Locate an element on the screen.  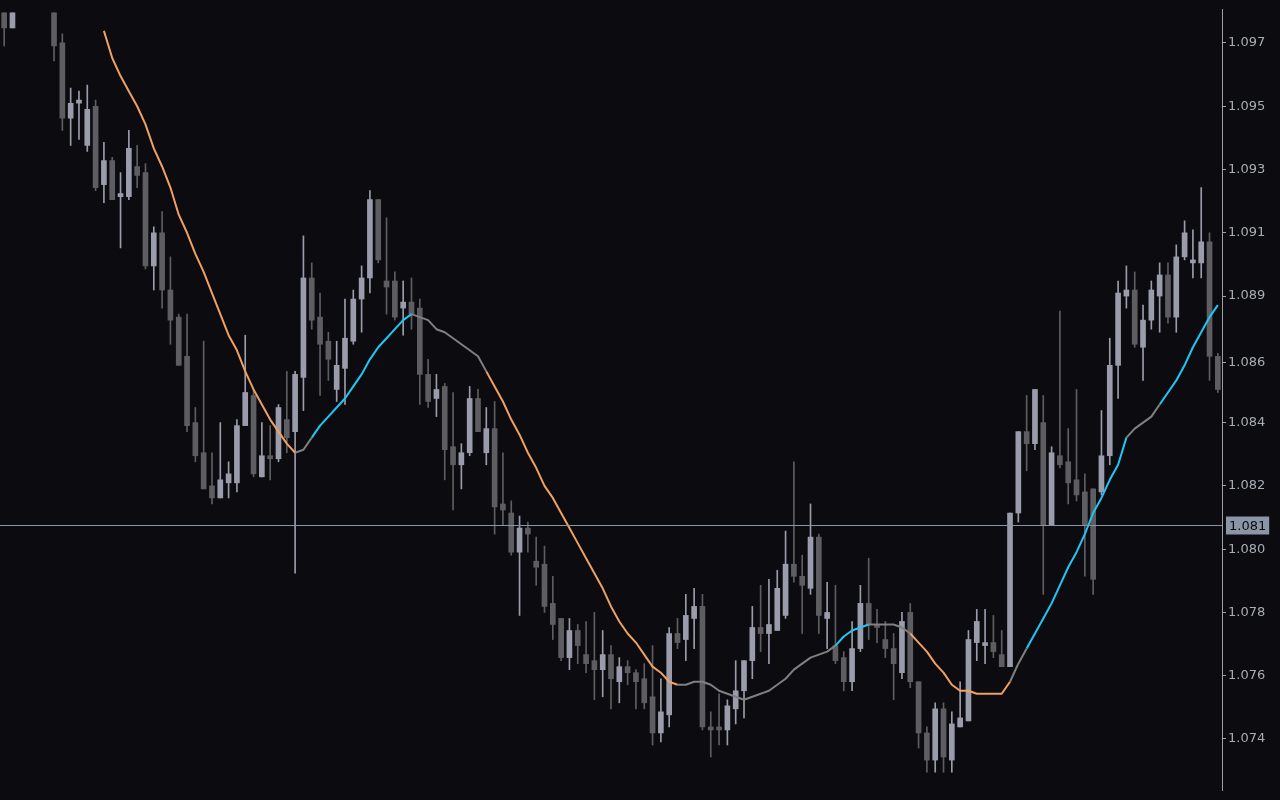
y-tick-label: 1.091 is located at coordinates (1247, 232).